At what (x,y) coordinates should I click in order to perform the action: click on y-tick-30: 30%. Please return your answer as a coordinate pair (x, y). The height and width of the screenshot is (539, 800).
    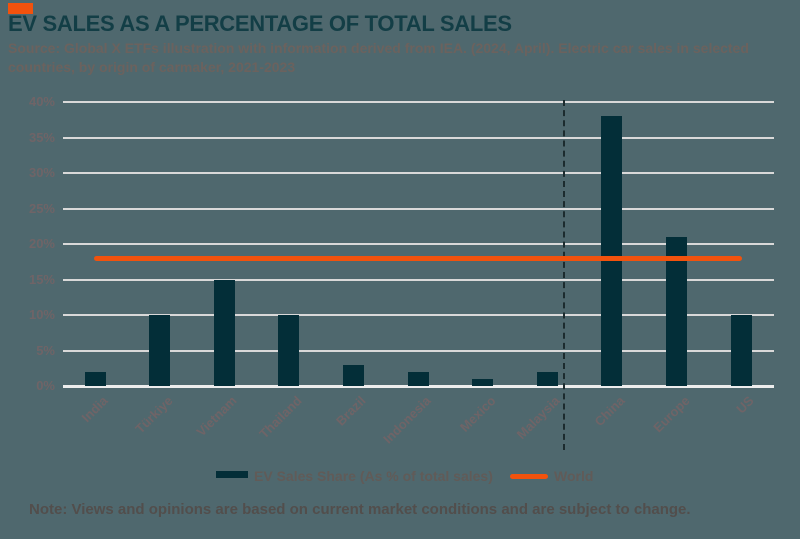
    Looking at the image, I should click on (41, 172).